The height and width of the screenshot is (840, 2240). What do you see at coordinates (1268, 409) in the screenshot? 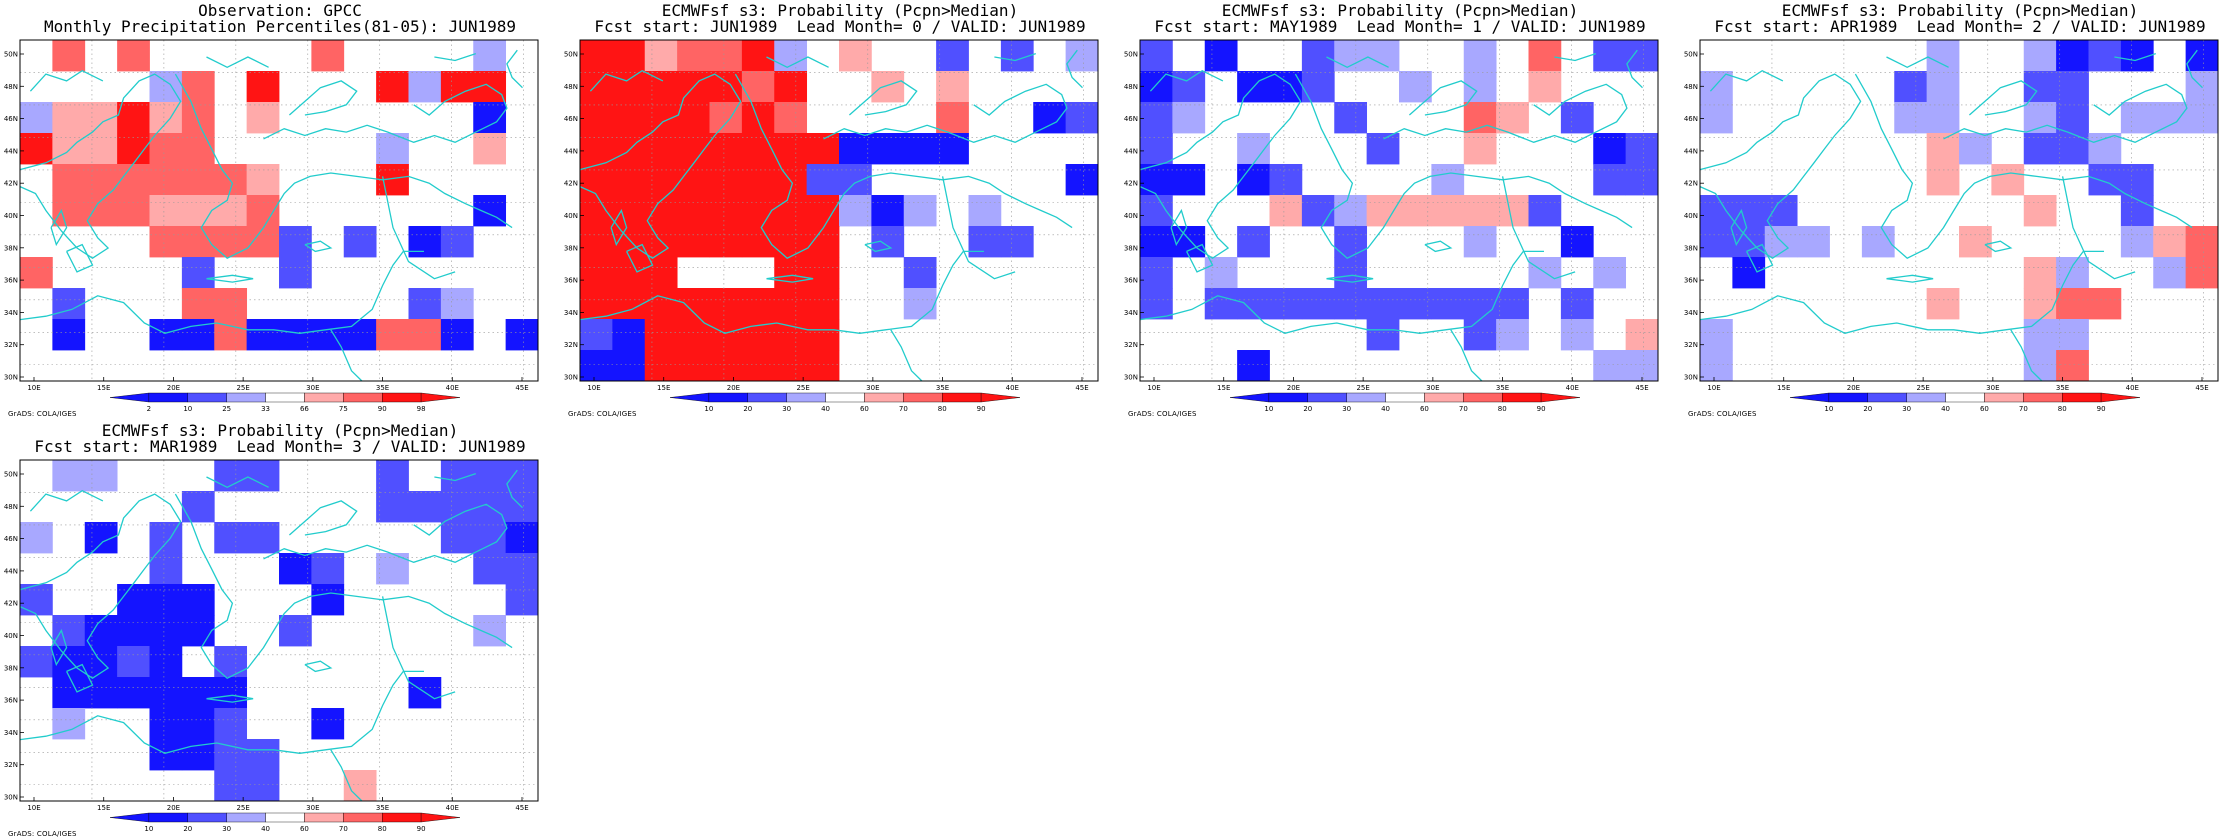
I see `colorbar-label: 10` at bounding box center [1268, 409].